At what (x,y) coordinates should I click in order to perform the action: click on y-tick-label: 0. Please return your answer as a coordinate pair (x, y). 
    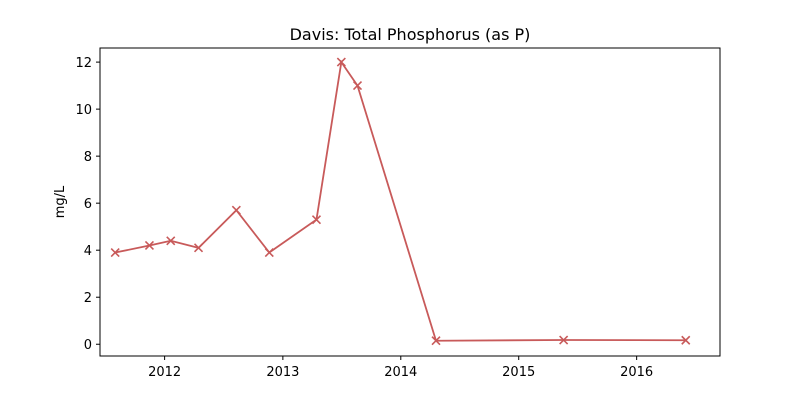
    Looking at the image, I should click on (88, 345).